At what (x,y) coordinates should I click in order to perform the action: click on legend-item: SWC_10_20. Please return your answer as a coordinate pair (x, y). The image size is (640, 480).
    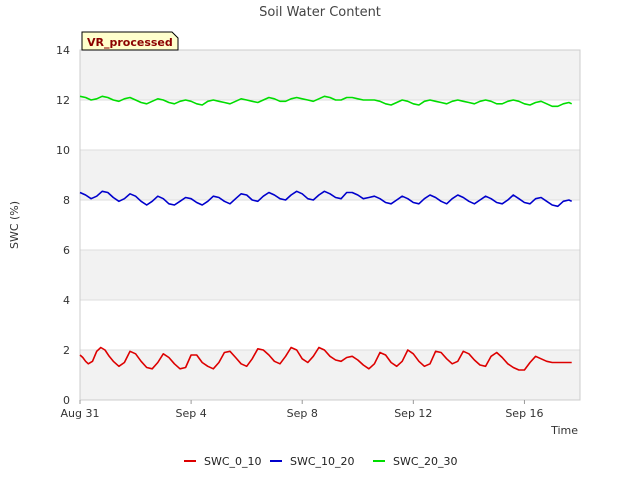
    Looking at the image, I should click on (312, 461).